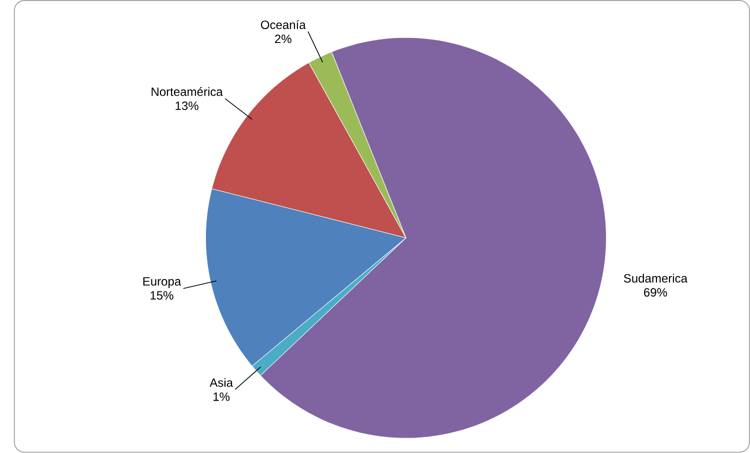 The image size is (750, 453). I want to click on slice-label: Asia, so click(221, 383).